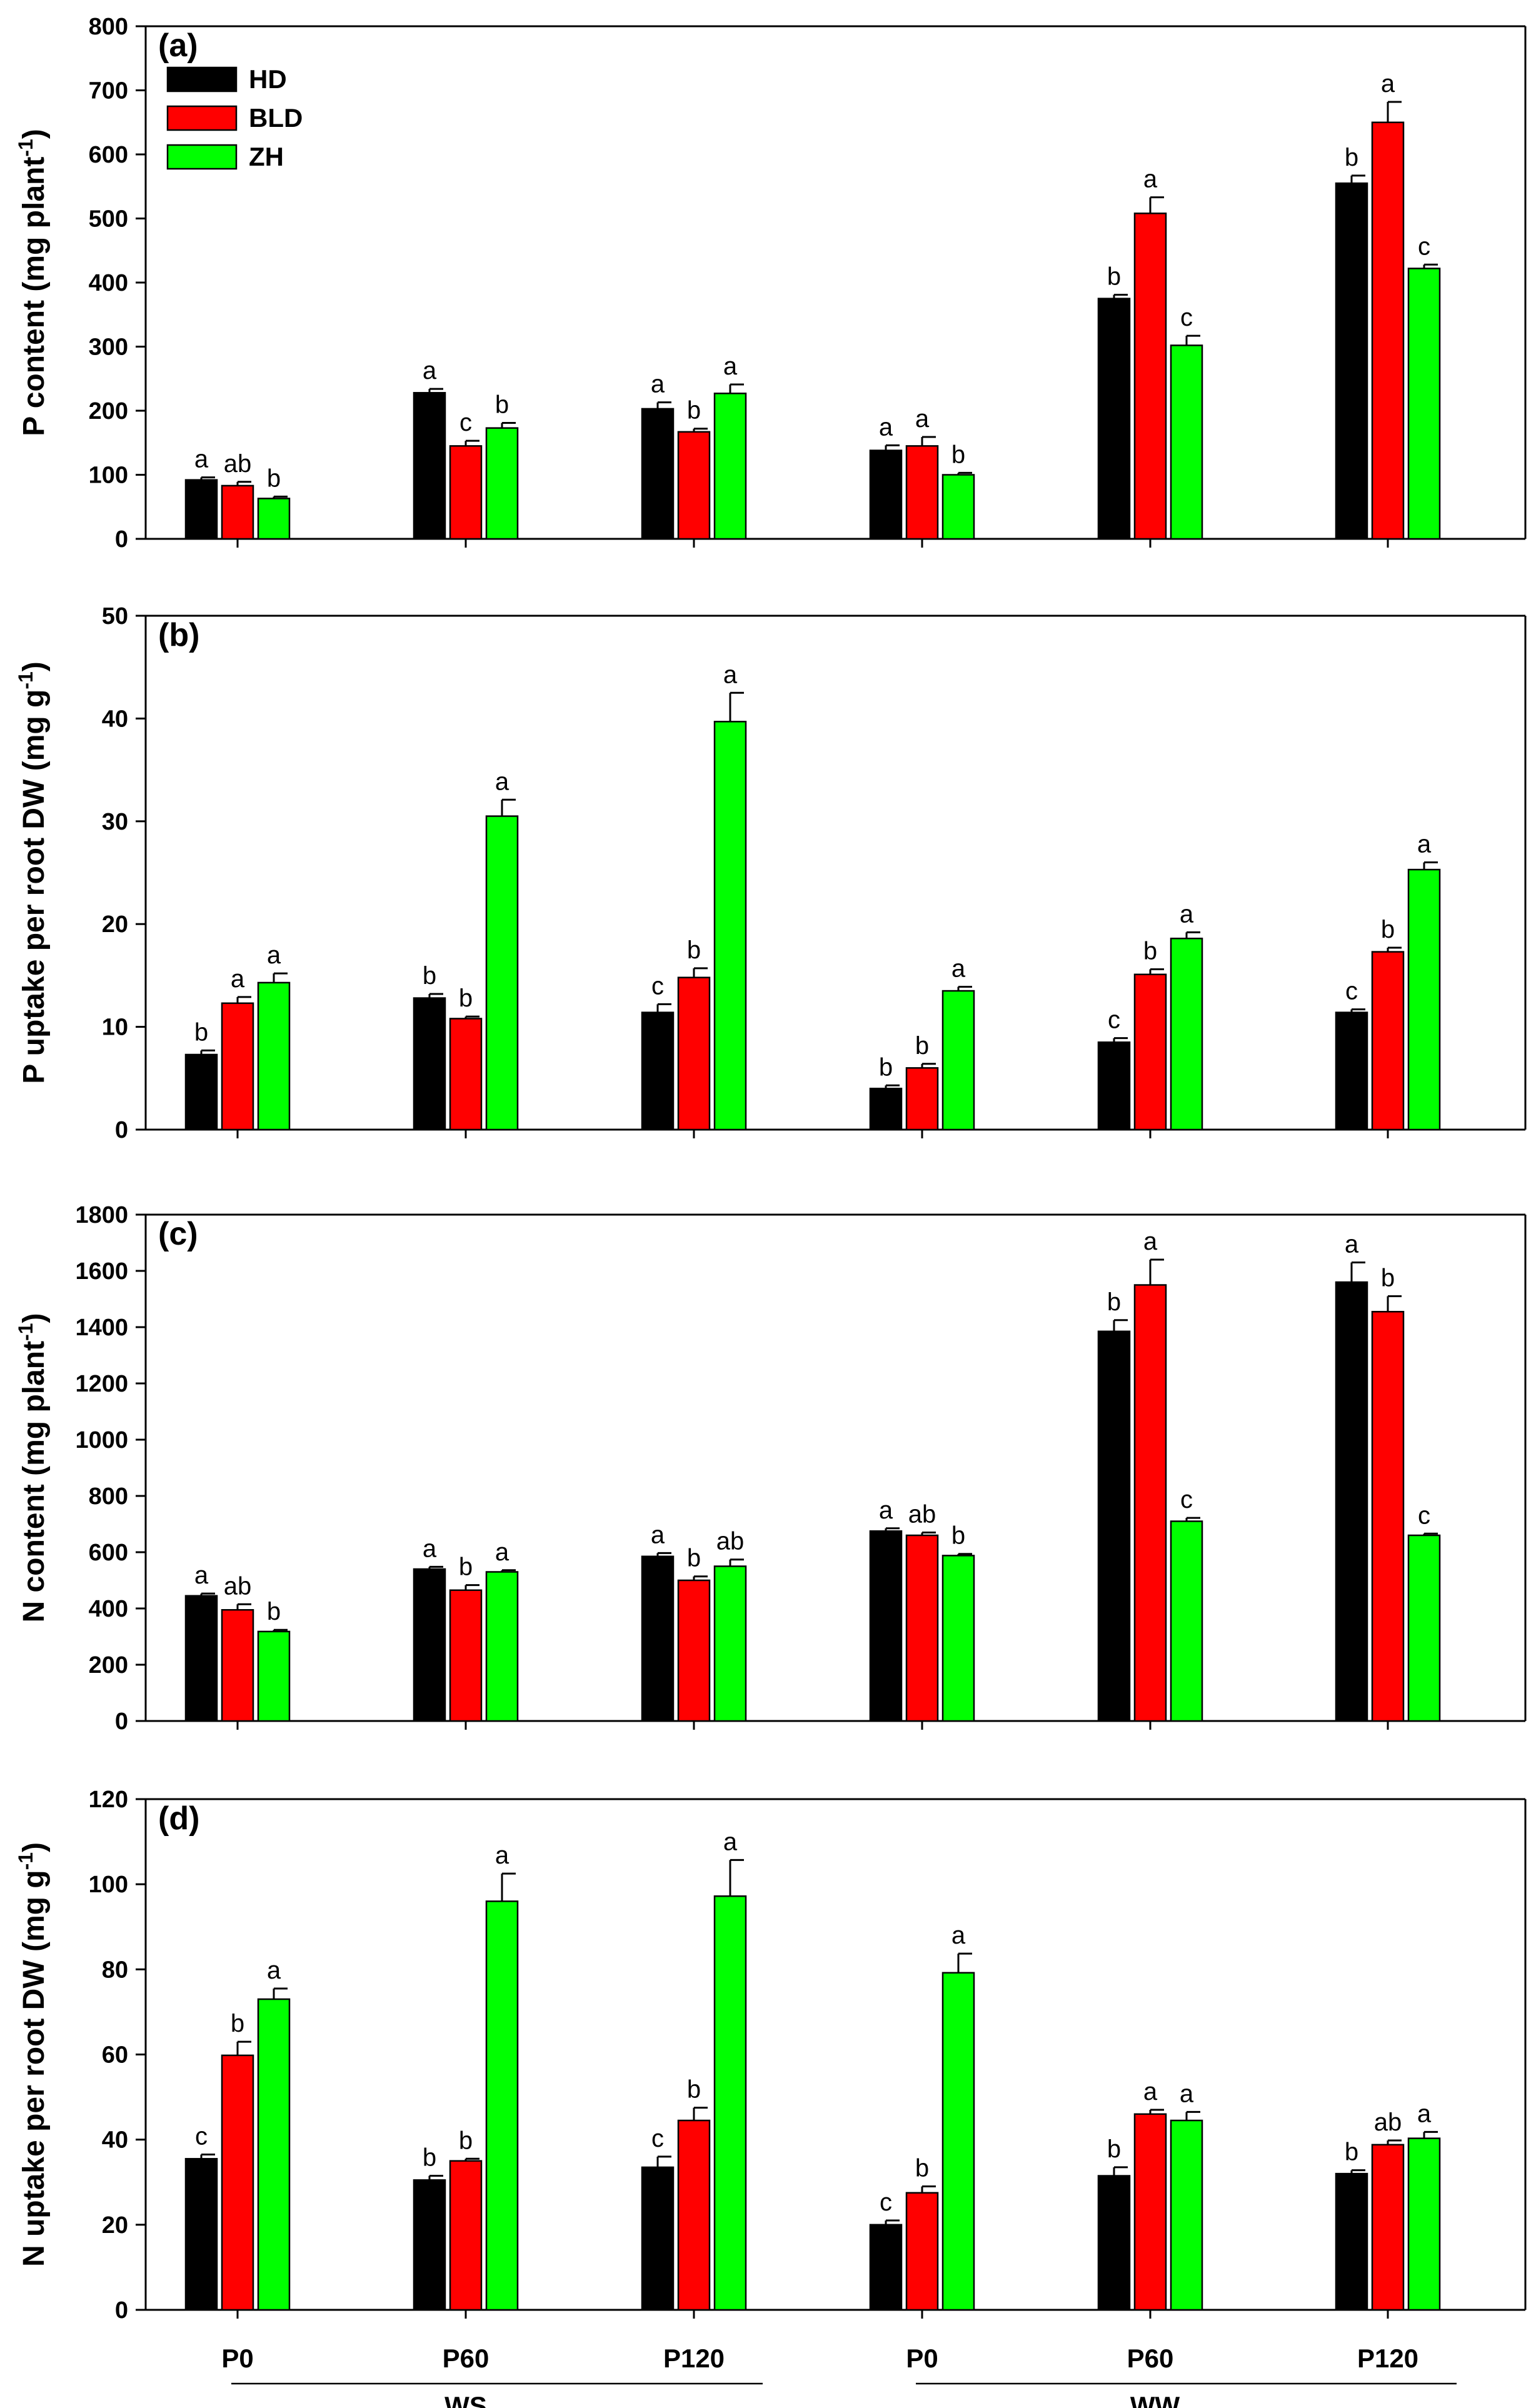  Describe the element at coordinates (730, 1541) in the screenshot. I see `significance-letter: ab` at that location.